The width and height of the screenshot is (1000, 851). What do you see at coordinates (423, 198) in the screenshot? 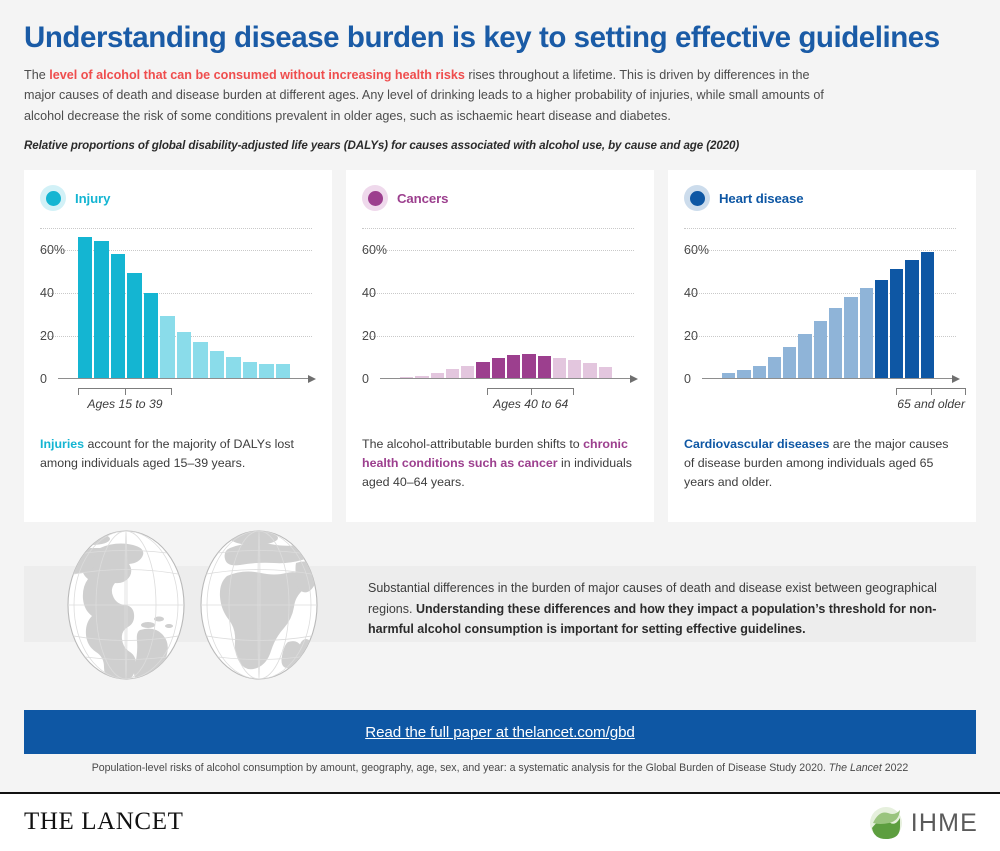
I see `legend-label: Cancers` at bounding box center [423, 198].